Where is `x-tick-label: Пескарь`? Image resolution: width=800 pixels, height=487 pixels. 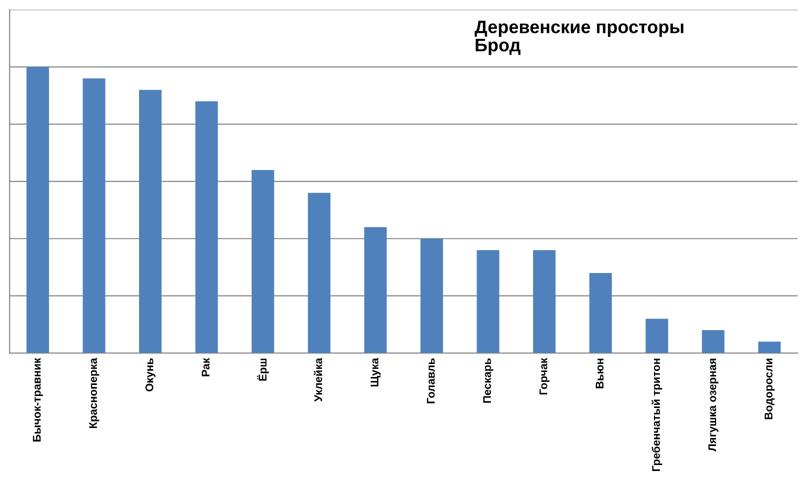 x-tick-label: Пескарь is located at coordinates (488, 380).